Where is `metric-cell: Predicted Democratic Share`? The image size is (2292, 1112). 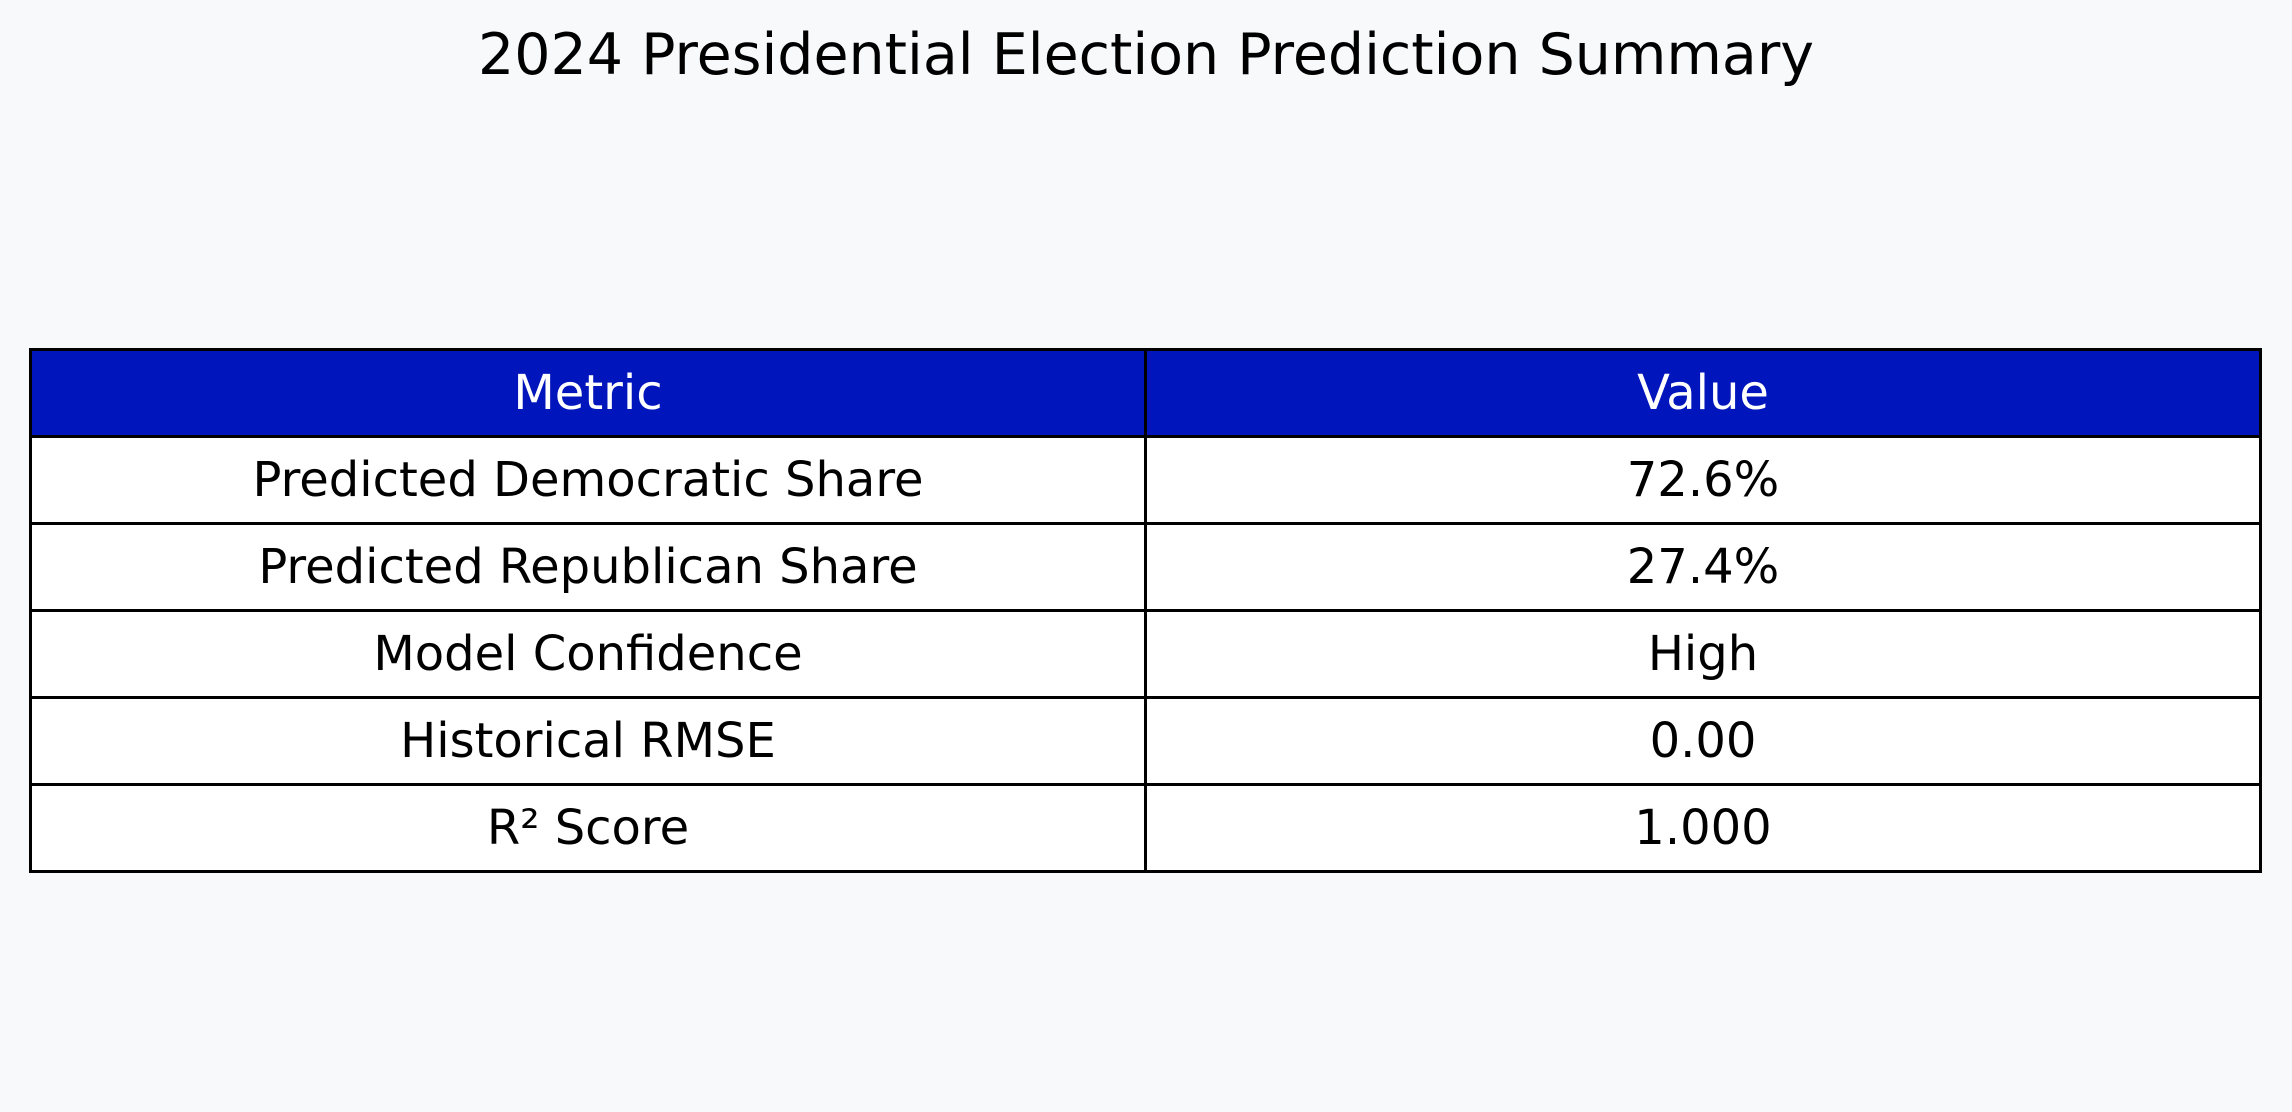
metric-cell: Predicted Democratic Share is located at coordinates (588, 480).